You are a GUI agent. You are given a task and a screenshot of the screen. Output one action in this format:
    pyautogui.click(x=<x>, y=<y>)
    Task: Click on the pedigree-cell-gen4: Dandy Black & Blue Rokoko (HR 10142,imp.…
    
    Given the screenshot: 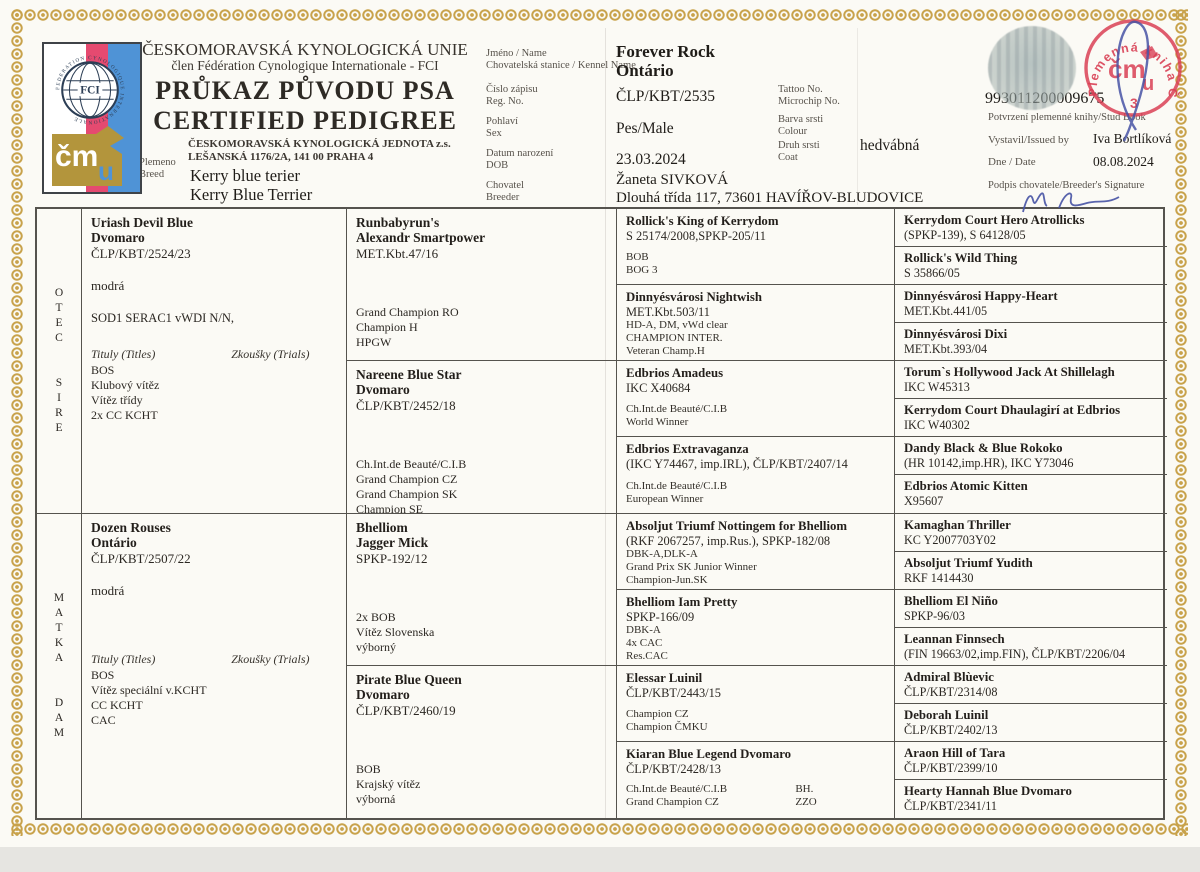 What is the action you would take?
    pyautogui.click(x=1031, y=456)
    